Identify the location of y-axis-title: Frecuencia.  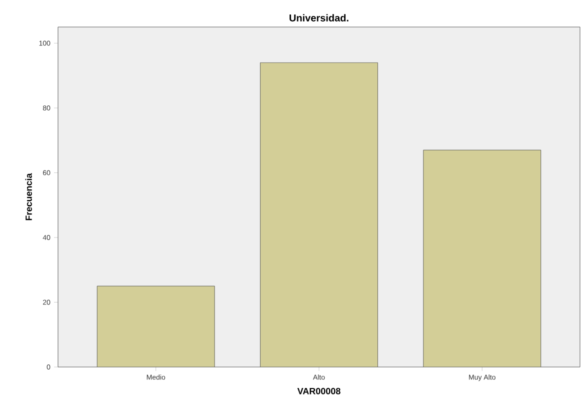
(28, 196).